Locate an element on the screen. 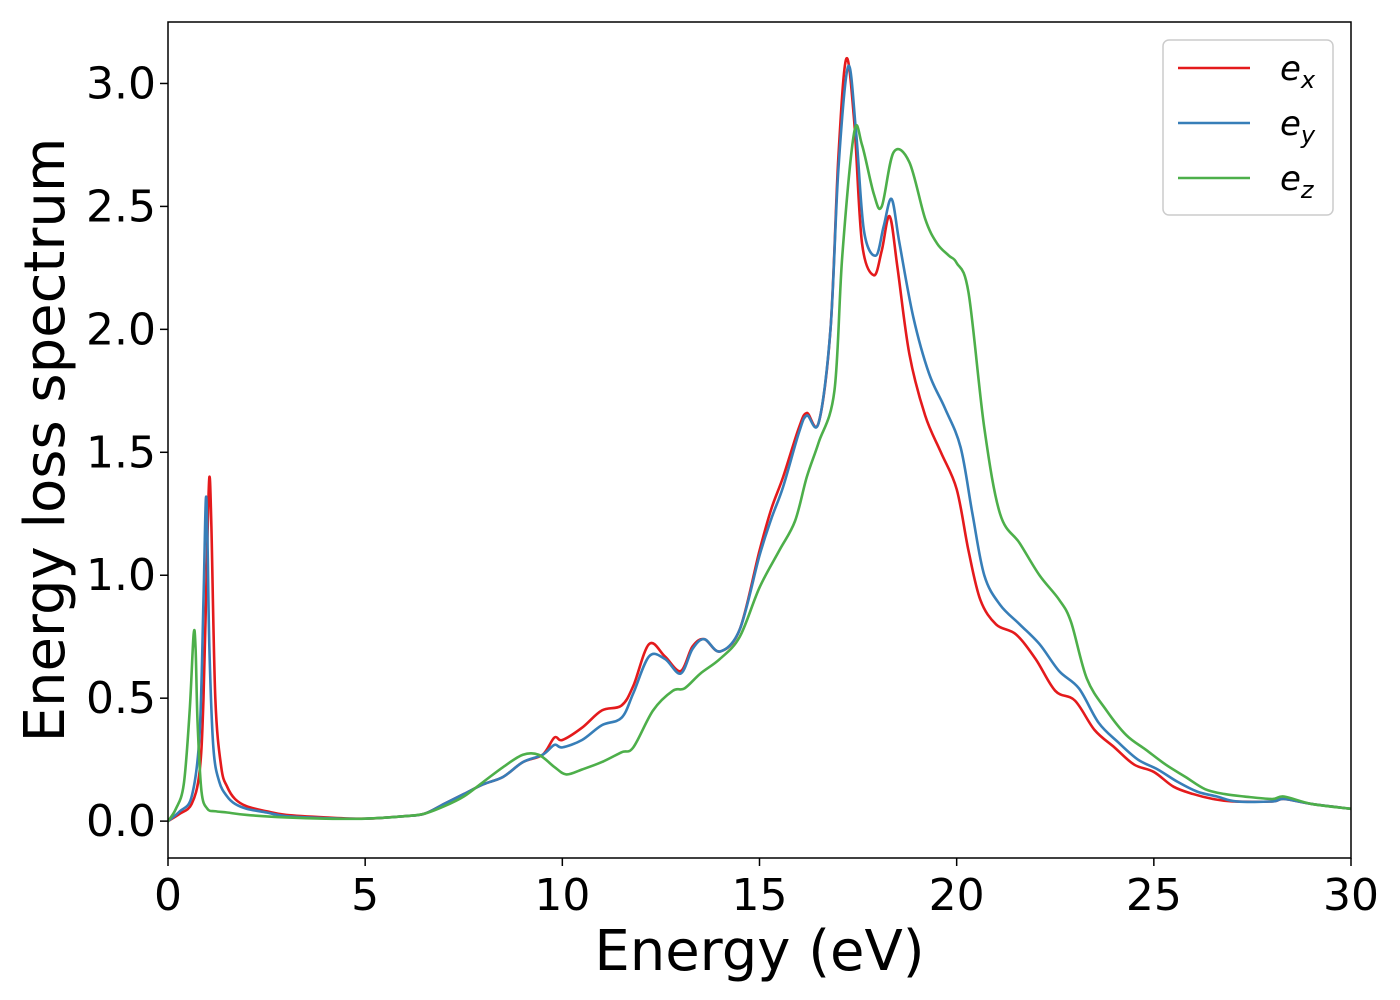 The width and height of the screenshot is (1400, 1000). legend-label-subscript: z is located at coordinates (1307, 190).